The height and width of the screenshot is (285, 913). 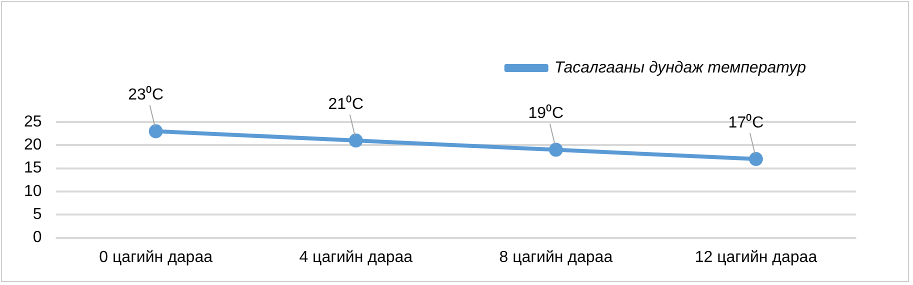 What do you see at coordinates (356, 257) in the screenshot?
I see `x-tick-label: 4 цагийн дараа` at bounding box center [356, 257].